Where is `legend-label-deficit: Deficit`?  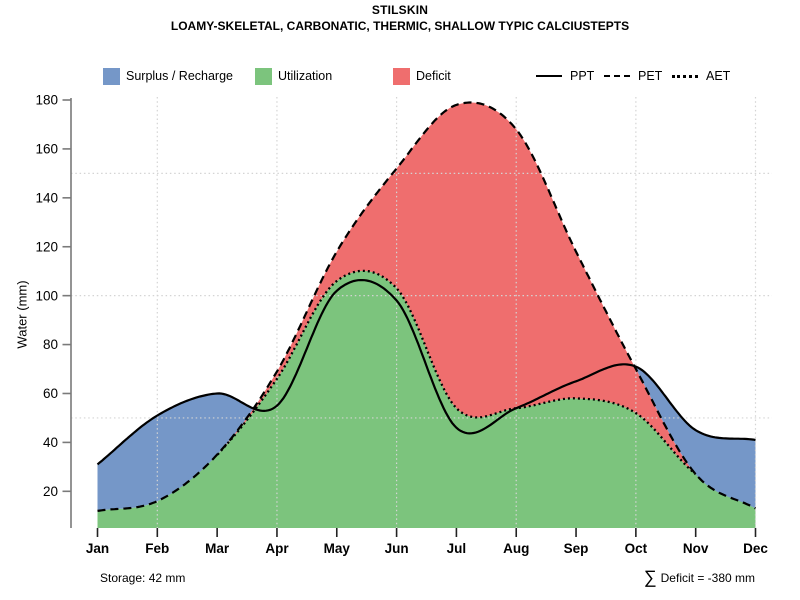 legend-label-deficit: Deficit is located at coordinates (433, 76).